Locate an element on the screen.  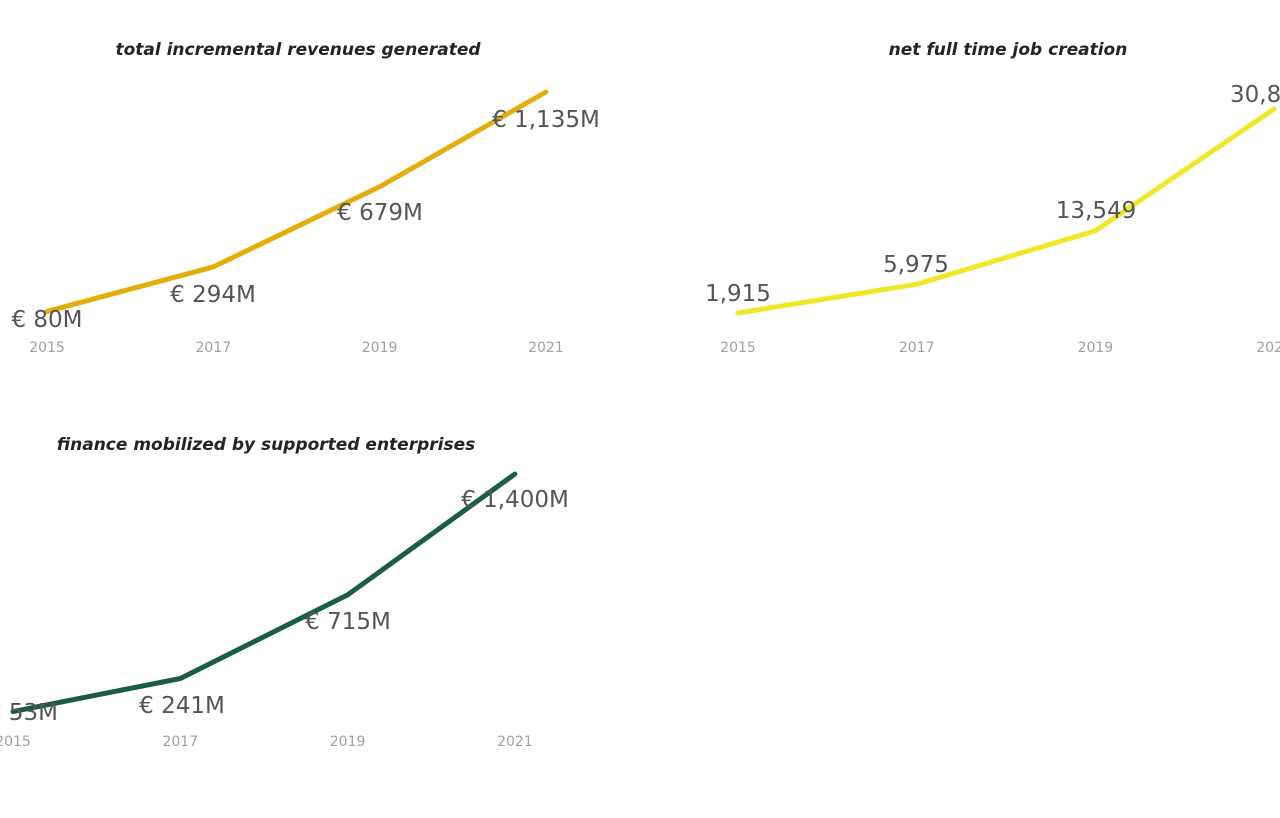
data-label: € 679M is located at coordinates (380, 213).